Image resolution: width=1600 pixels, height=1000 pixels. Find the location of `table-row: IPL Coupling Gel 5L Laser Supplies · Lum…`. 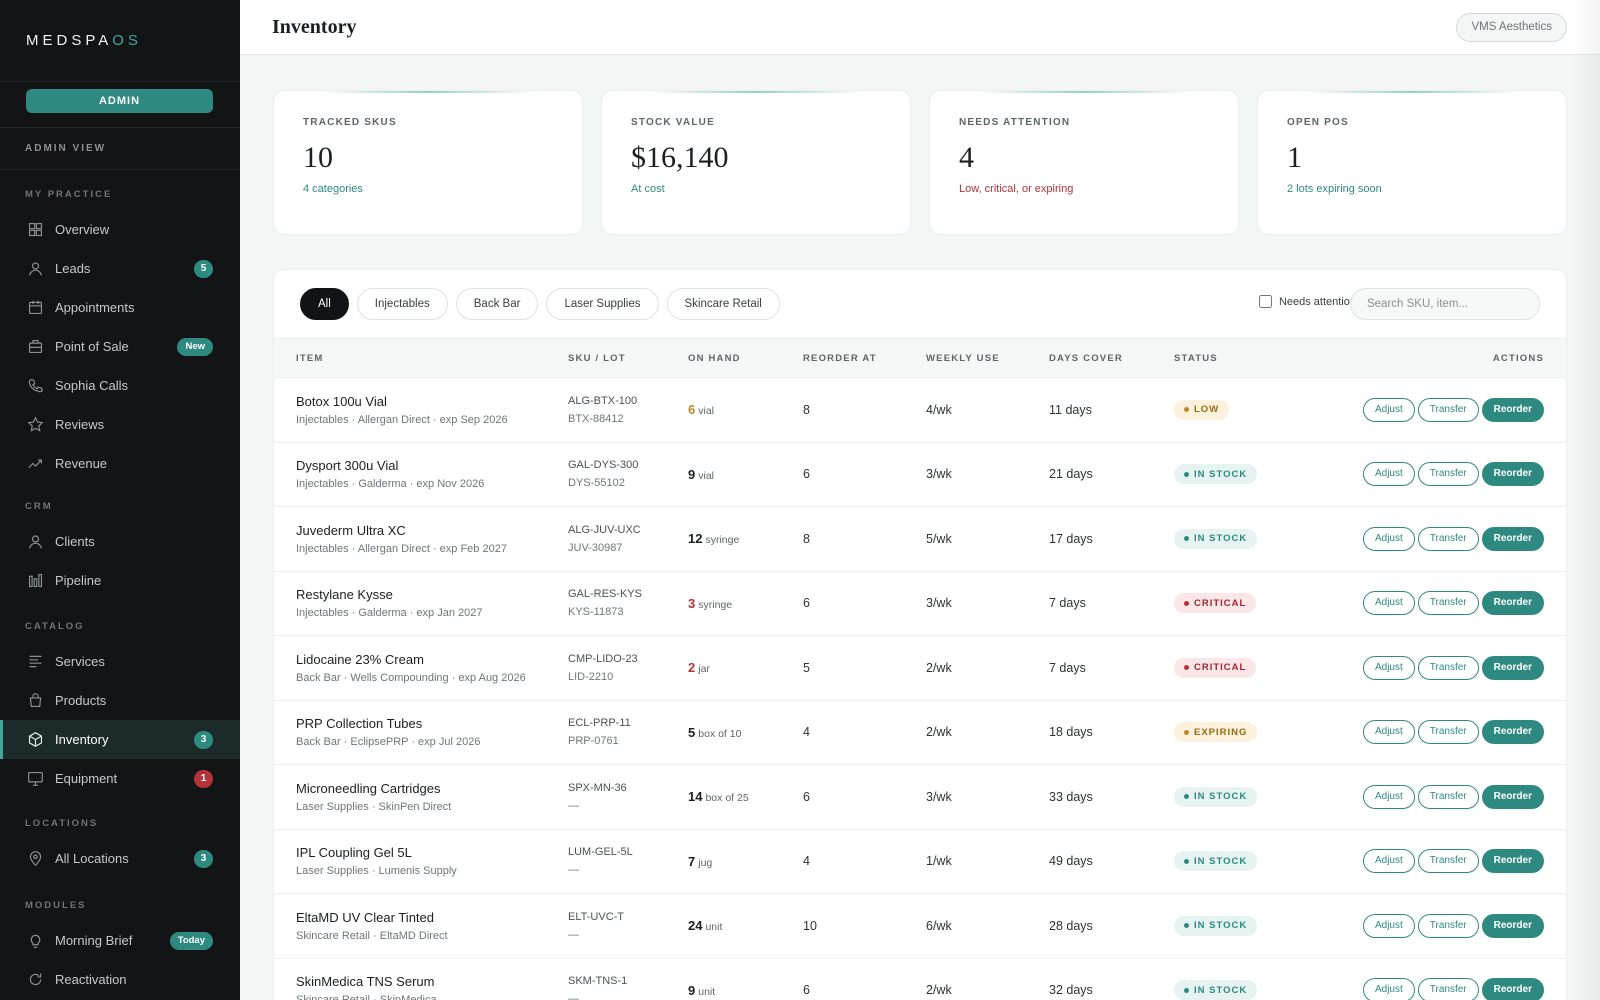

table-row: IPL Coupling Gel 5L Laser Supplies · Lum… is located at coordinates (920, 861).